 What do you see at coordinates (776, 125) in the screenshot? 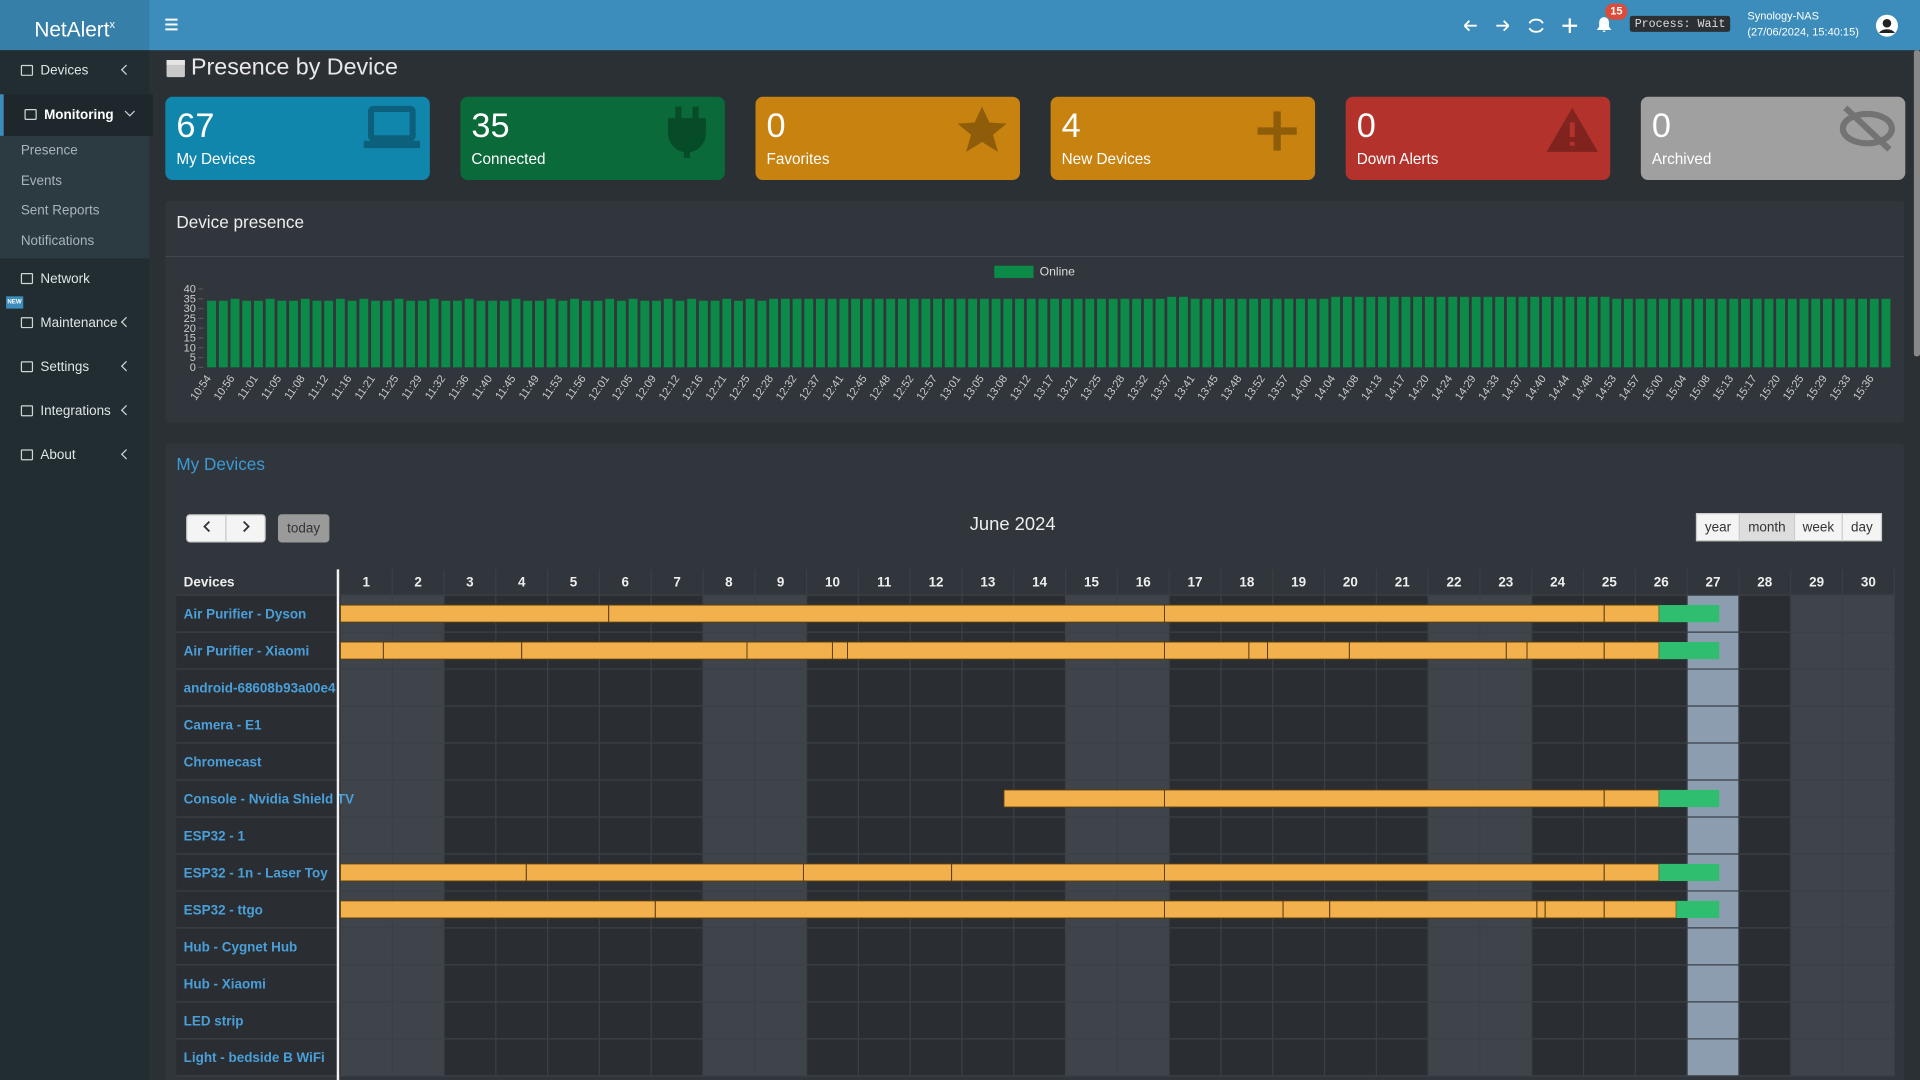
I see `tile-value: 0` at bounding box center [776, 125].